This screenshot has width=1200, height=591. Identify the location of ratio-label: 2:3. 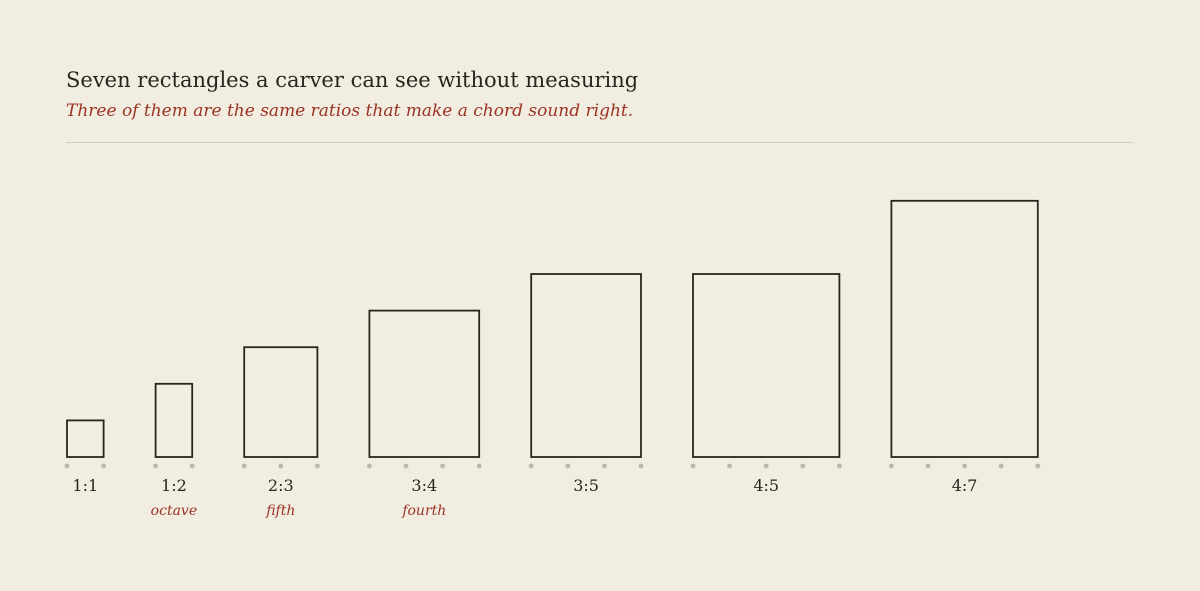
(281, 485).